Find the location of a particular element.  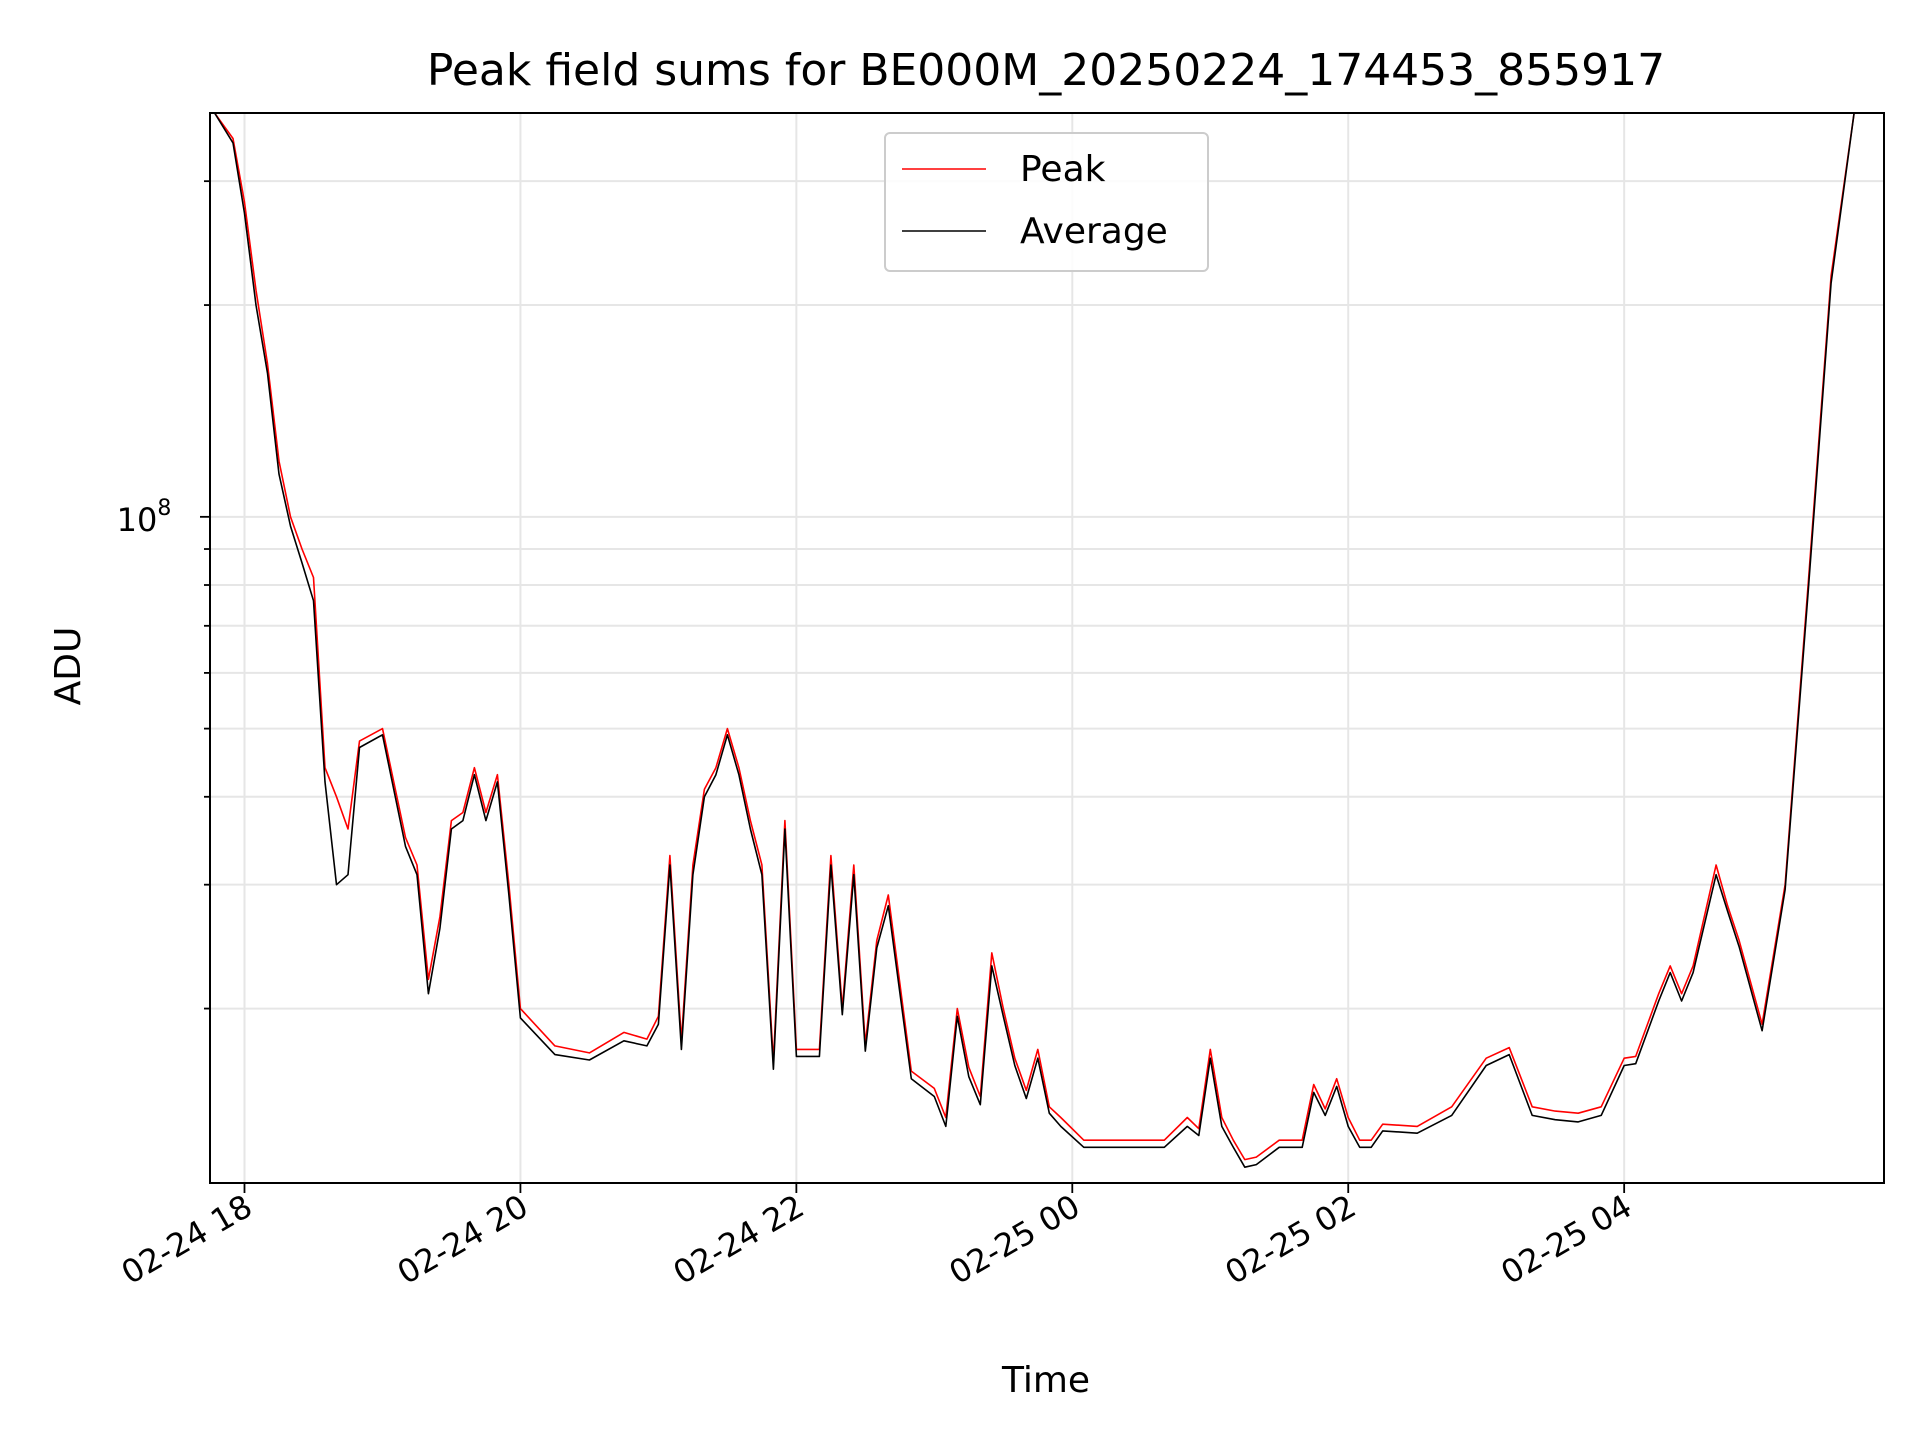

legend-label-peak: Peak is located at coordinates (1063, 169).